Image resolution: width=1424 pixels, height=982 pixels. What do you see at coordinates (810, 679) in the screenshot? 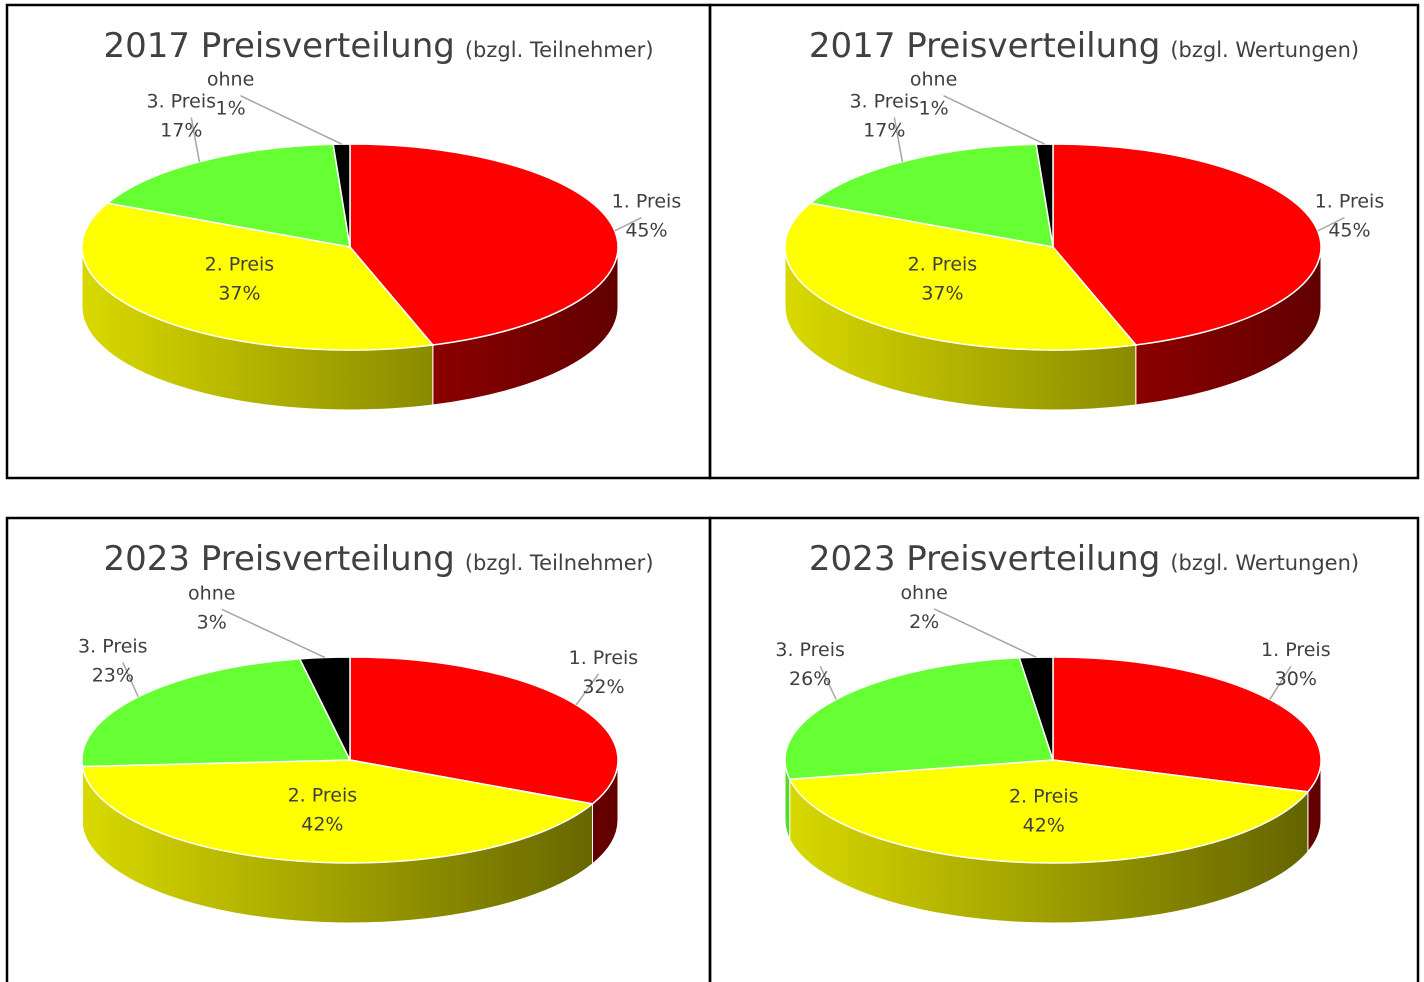
I see `value-label: 26%` at bounding box center [810, 679].